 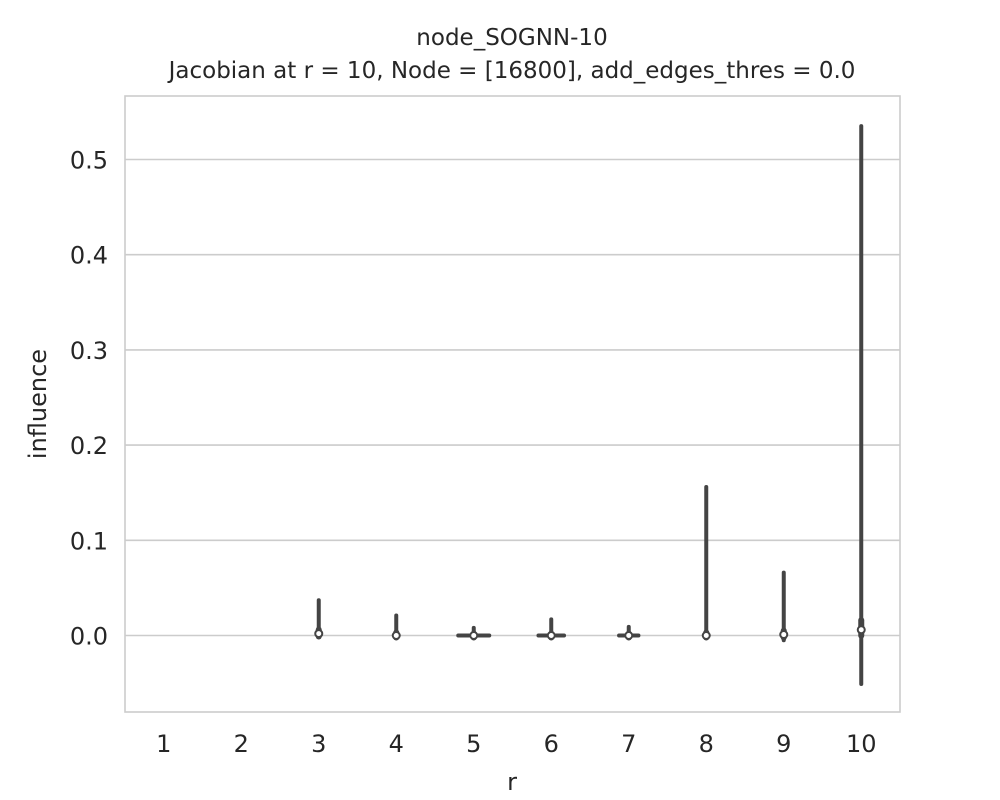 What do you see at coordinates (89, 541) in the screenshot?
I see `y-tick-label-0.1: 0.1` at bounding box center [89, 541].